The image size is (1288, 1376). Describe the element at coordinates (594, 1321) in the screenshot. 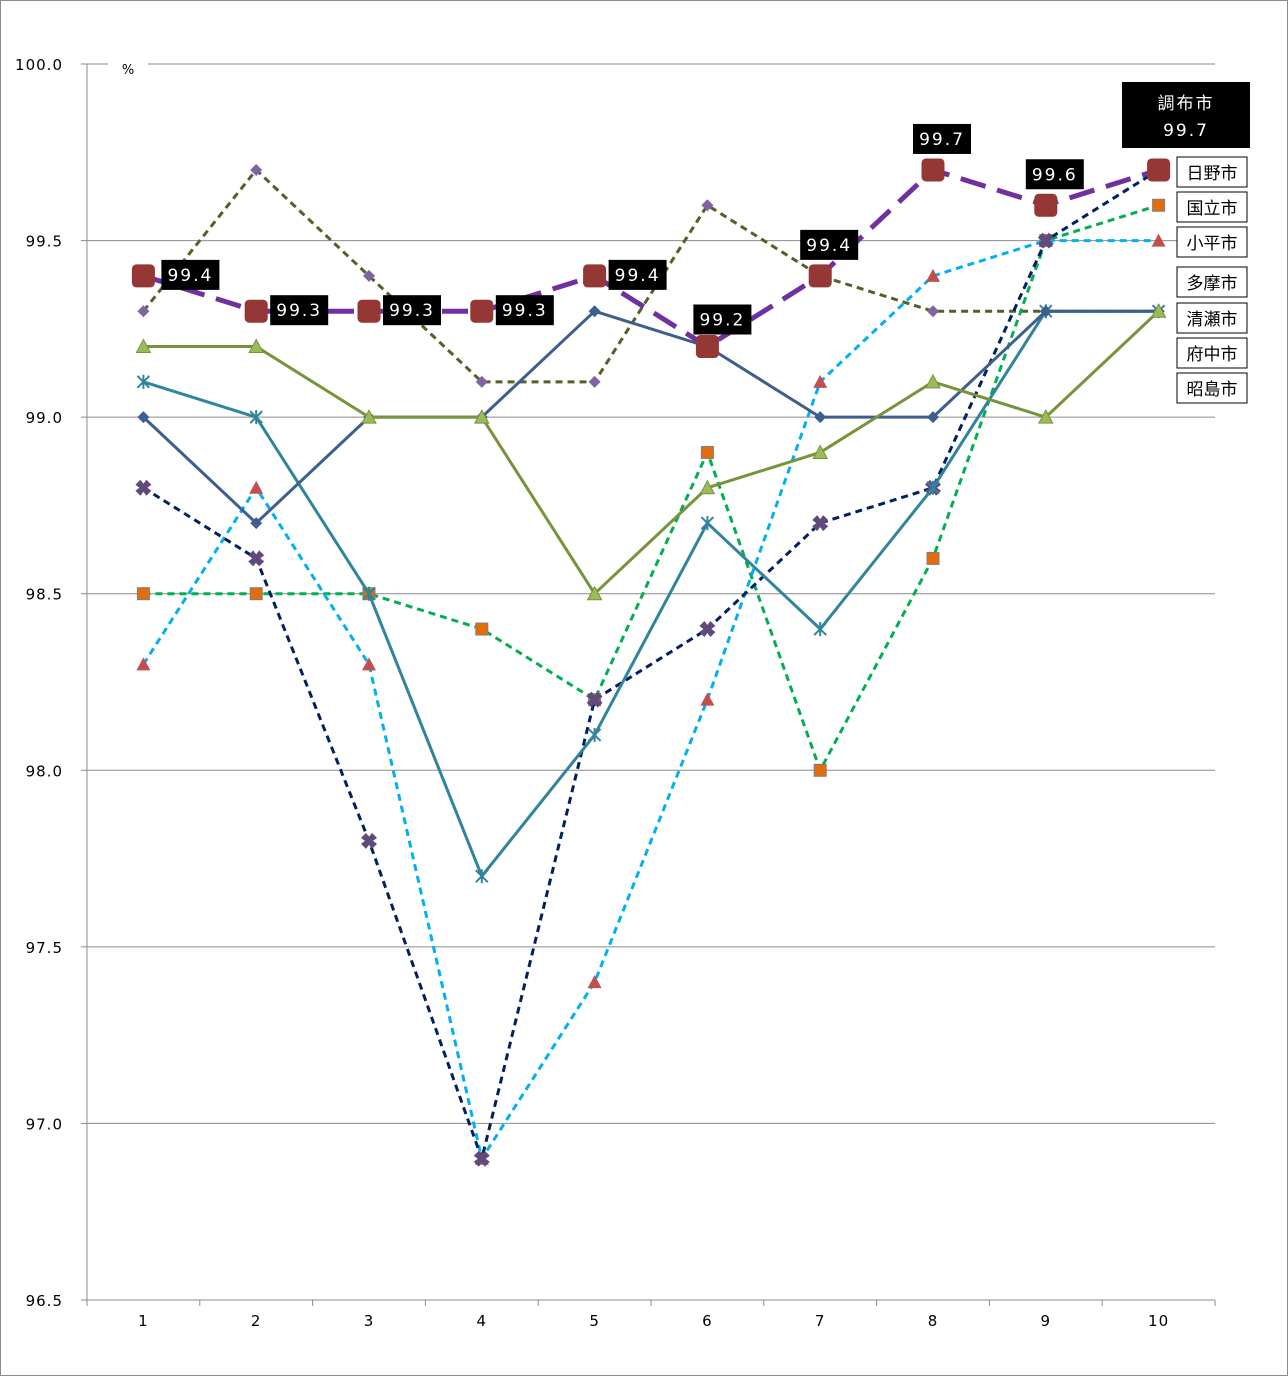

I see `x-tick-label: 5` at that location.